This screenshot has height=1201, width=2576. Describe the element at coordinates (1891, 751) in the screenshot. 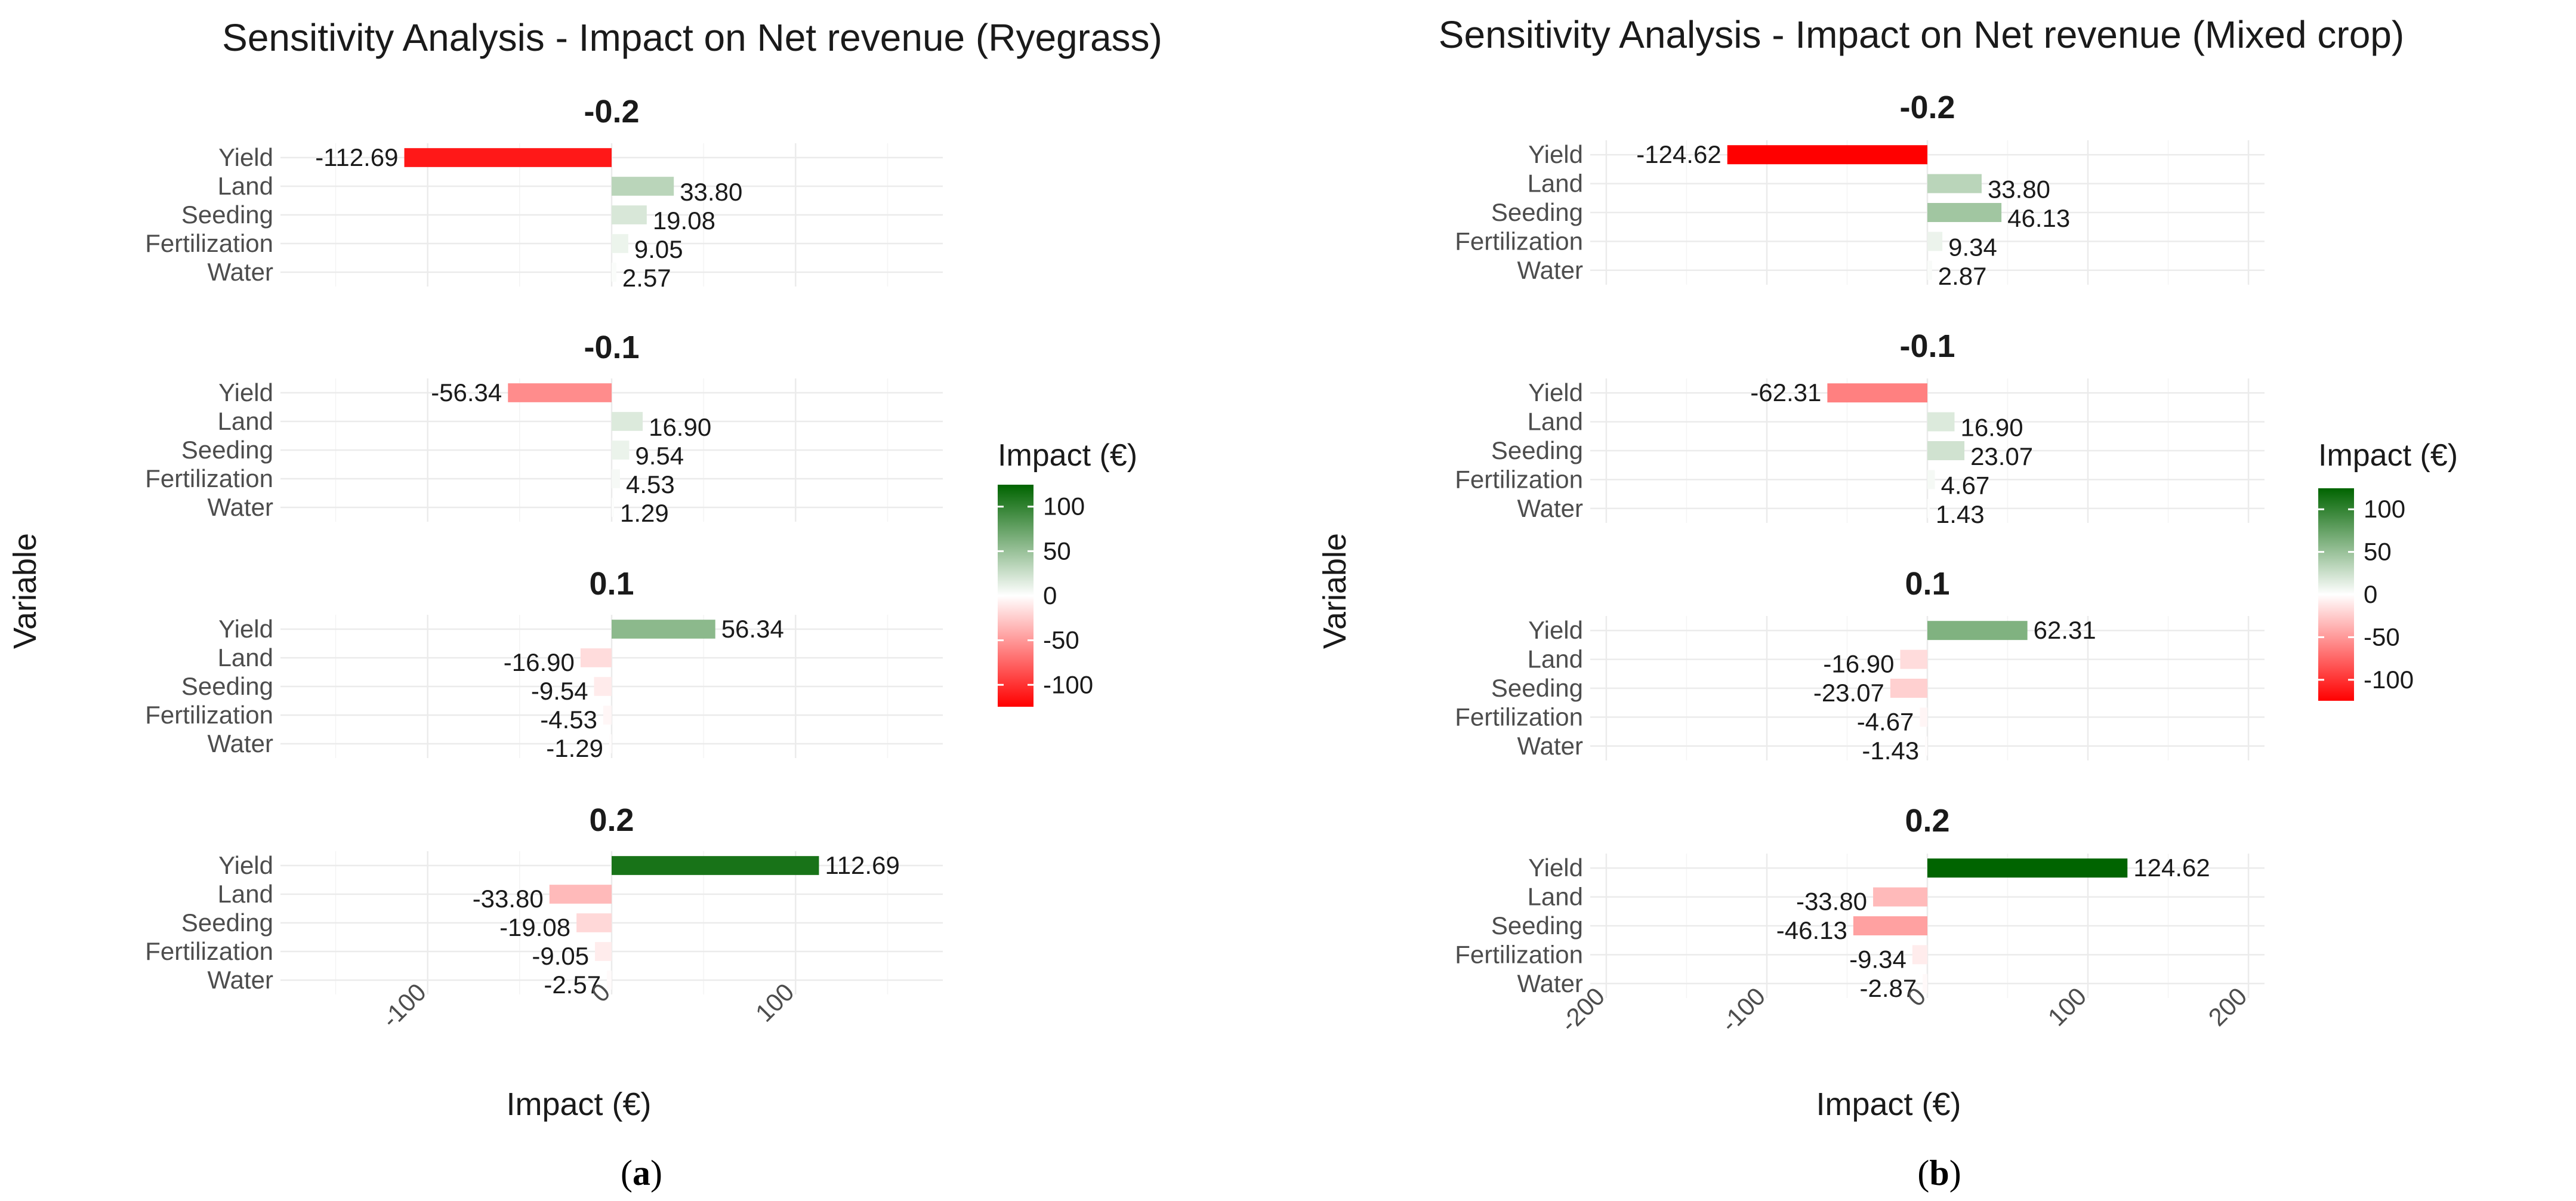

I see `data-label: -1.43` at that location.